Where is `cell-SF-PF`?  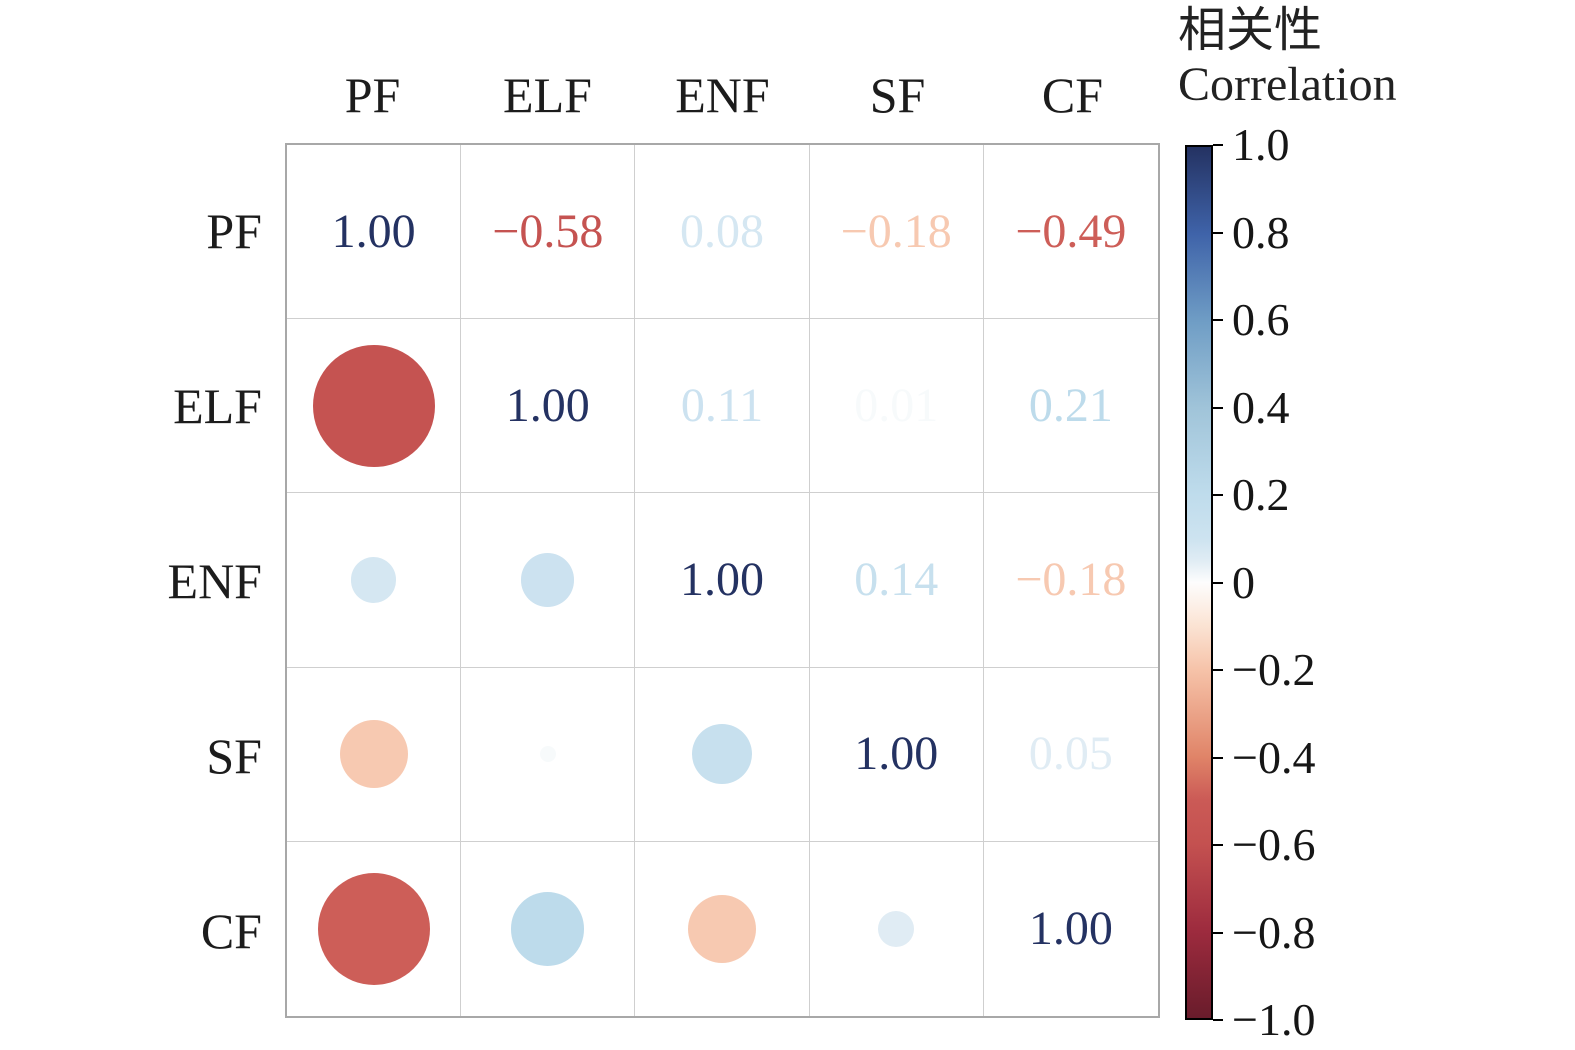 cell-SF-PF is located at coordinates (374, 754).